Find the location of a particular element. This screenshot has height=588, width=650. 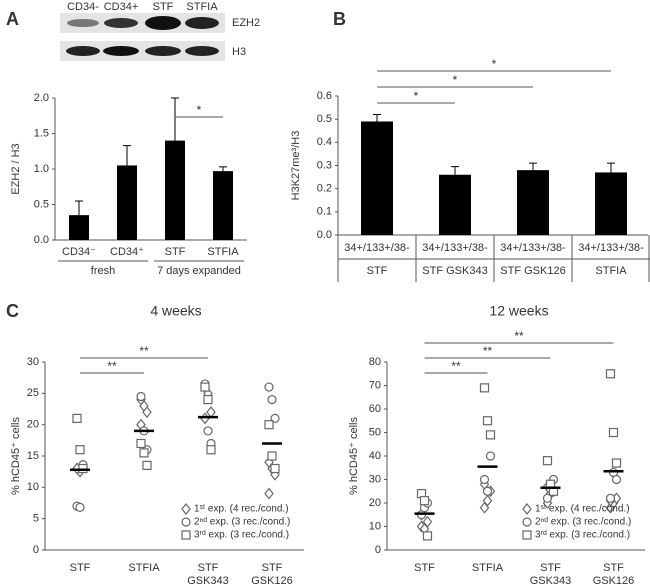

x-tick-label: STF GSK126 is located at coordinates (613, 574).